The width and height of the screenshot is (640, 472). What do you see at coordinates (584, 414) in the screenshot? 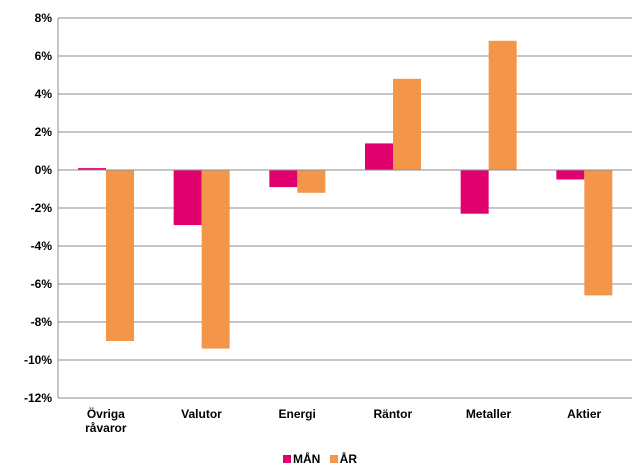
I see `category-label: Aktier` at bounding box center [584, 414].